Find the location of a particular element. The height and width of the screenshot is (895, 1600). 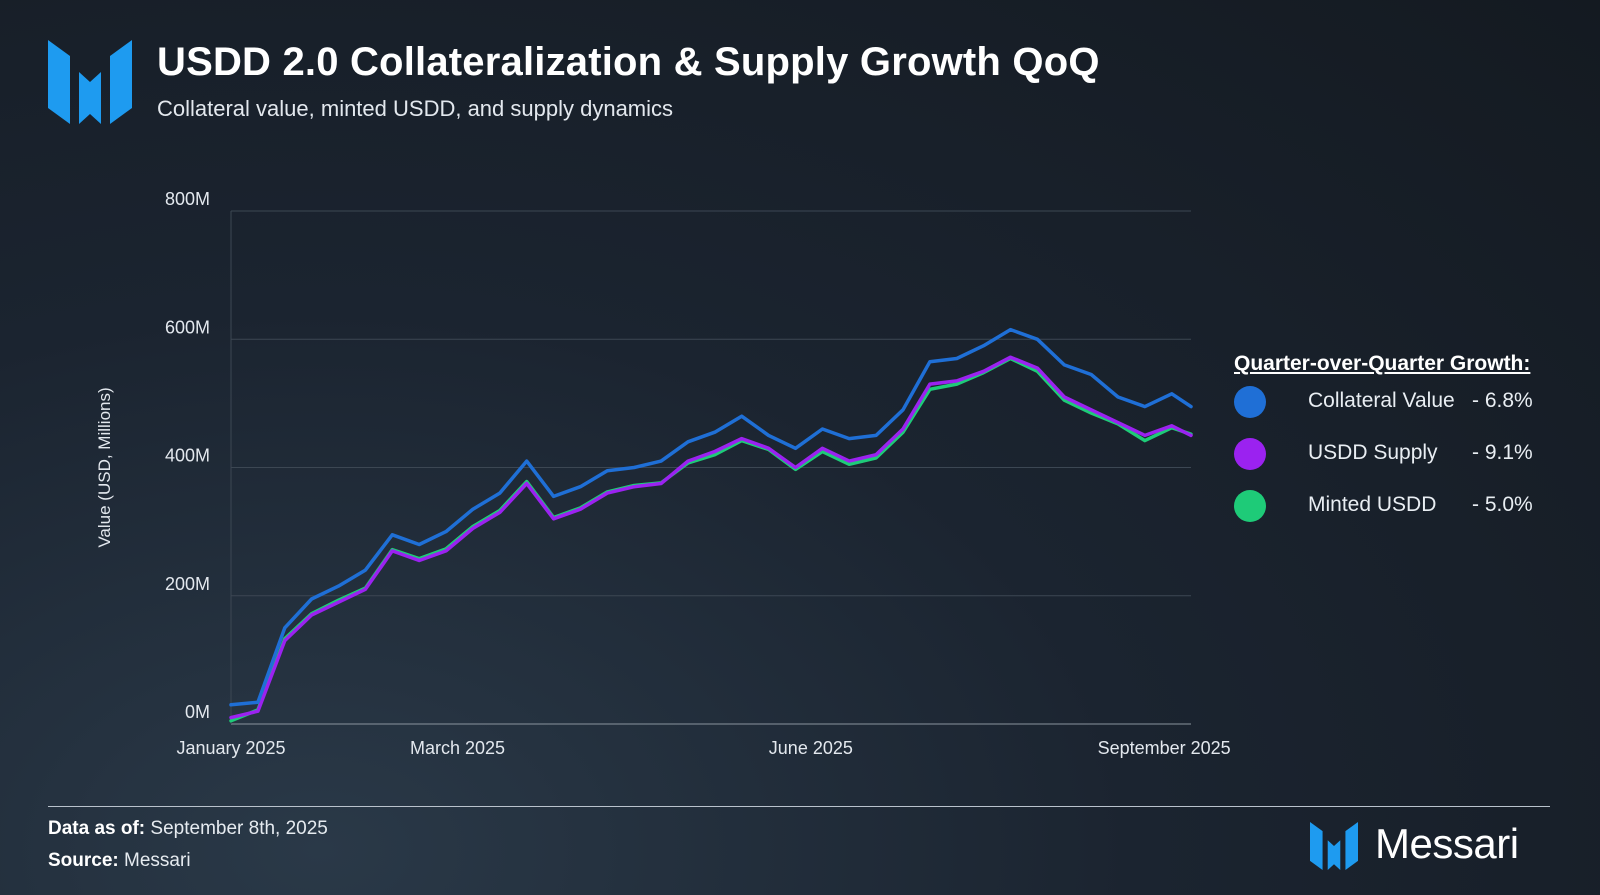

source-label: Source: is located at coordinates (83, 860).